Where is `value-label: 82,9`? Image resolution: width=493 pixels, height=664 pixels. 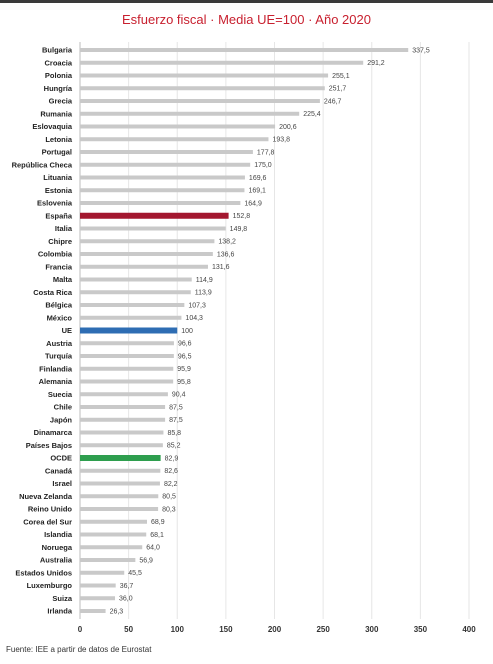
value-label: 82,9 is located at coordinates (172, 458).